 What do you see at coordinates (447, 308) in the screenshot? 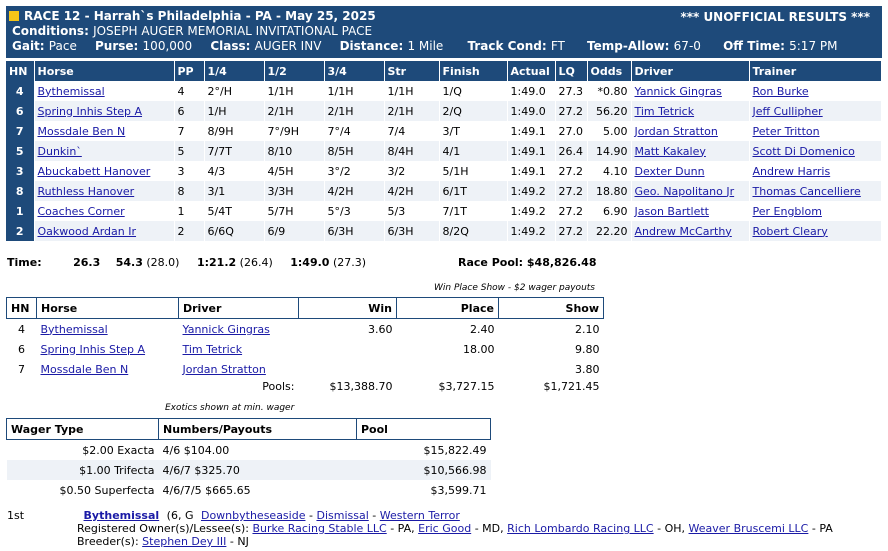
I see `wps-col-place: Place` at bounding box center [447, 308].